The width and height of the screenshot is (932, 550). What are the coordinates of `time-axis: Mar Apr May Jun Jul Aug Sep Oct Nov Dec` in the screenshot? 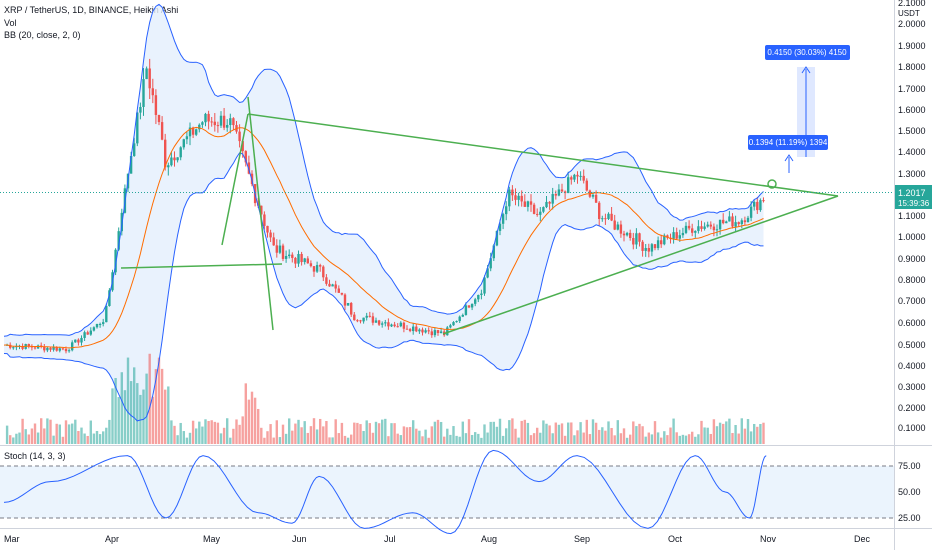 It's located at (437, 539).